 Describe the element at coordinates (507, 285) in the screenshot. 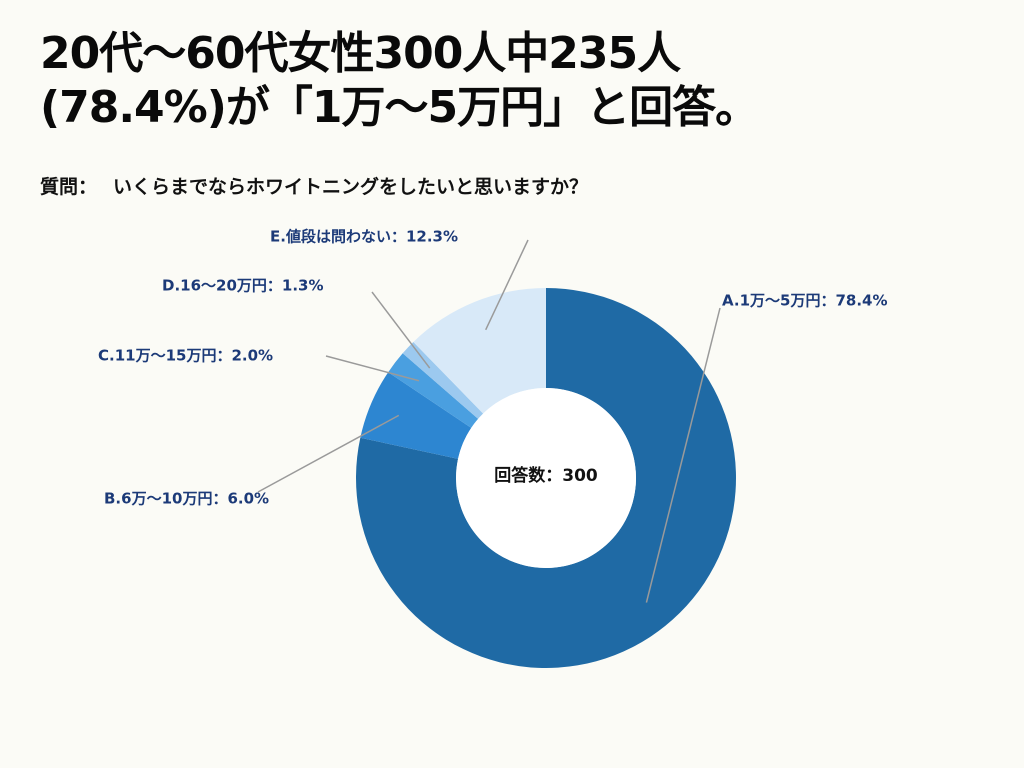

I see `leader-line-e` at that location.